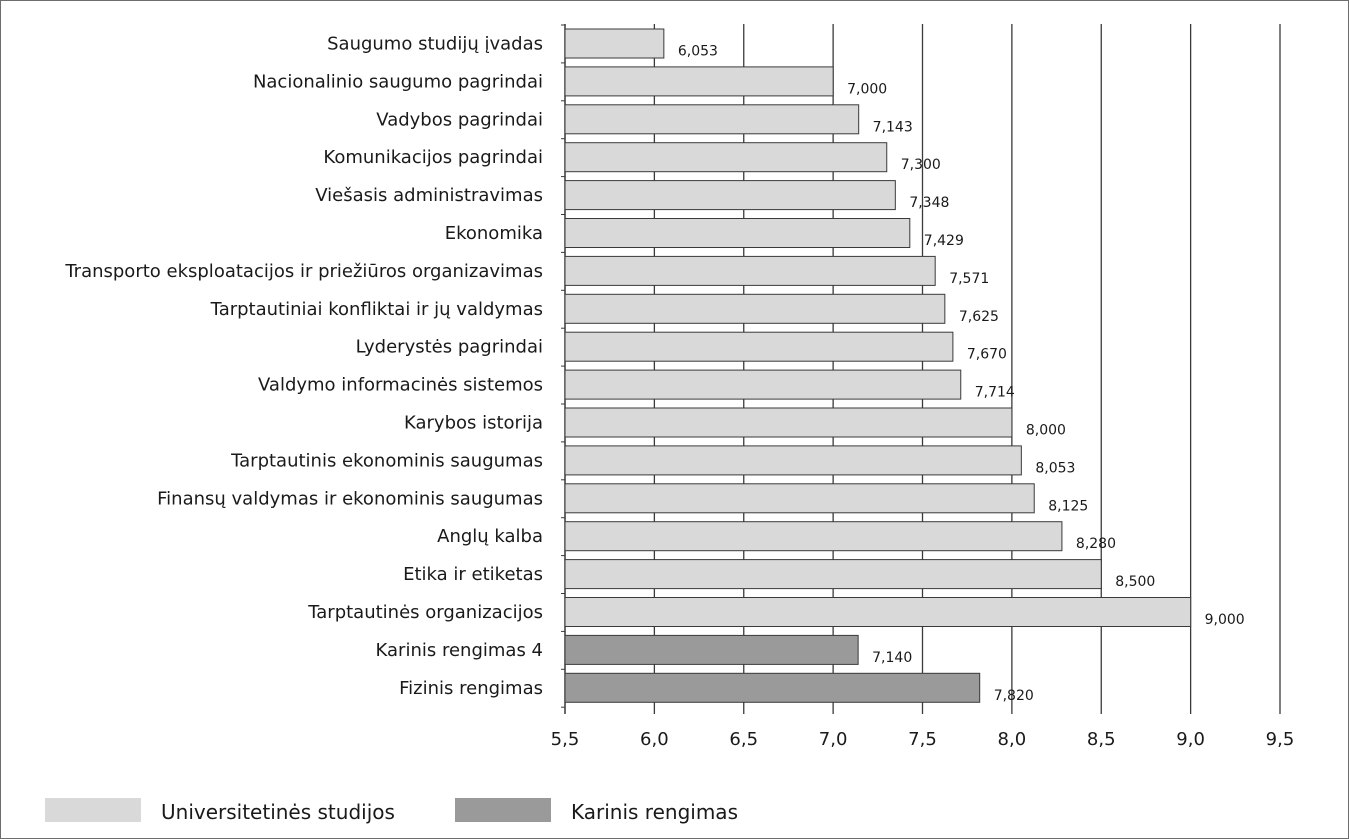 Image resolution: width=1349 pixels, height=839 pixels. Describe the element at coordinates (459, 650) in the screenshot. I see `category-label: Karinis rengimas 4` at that location.